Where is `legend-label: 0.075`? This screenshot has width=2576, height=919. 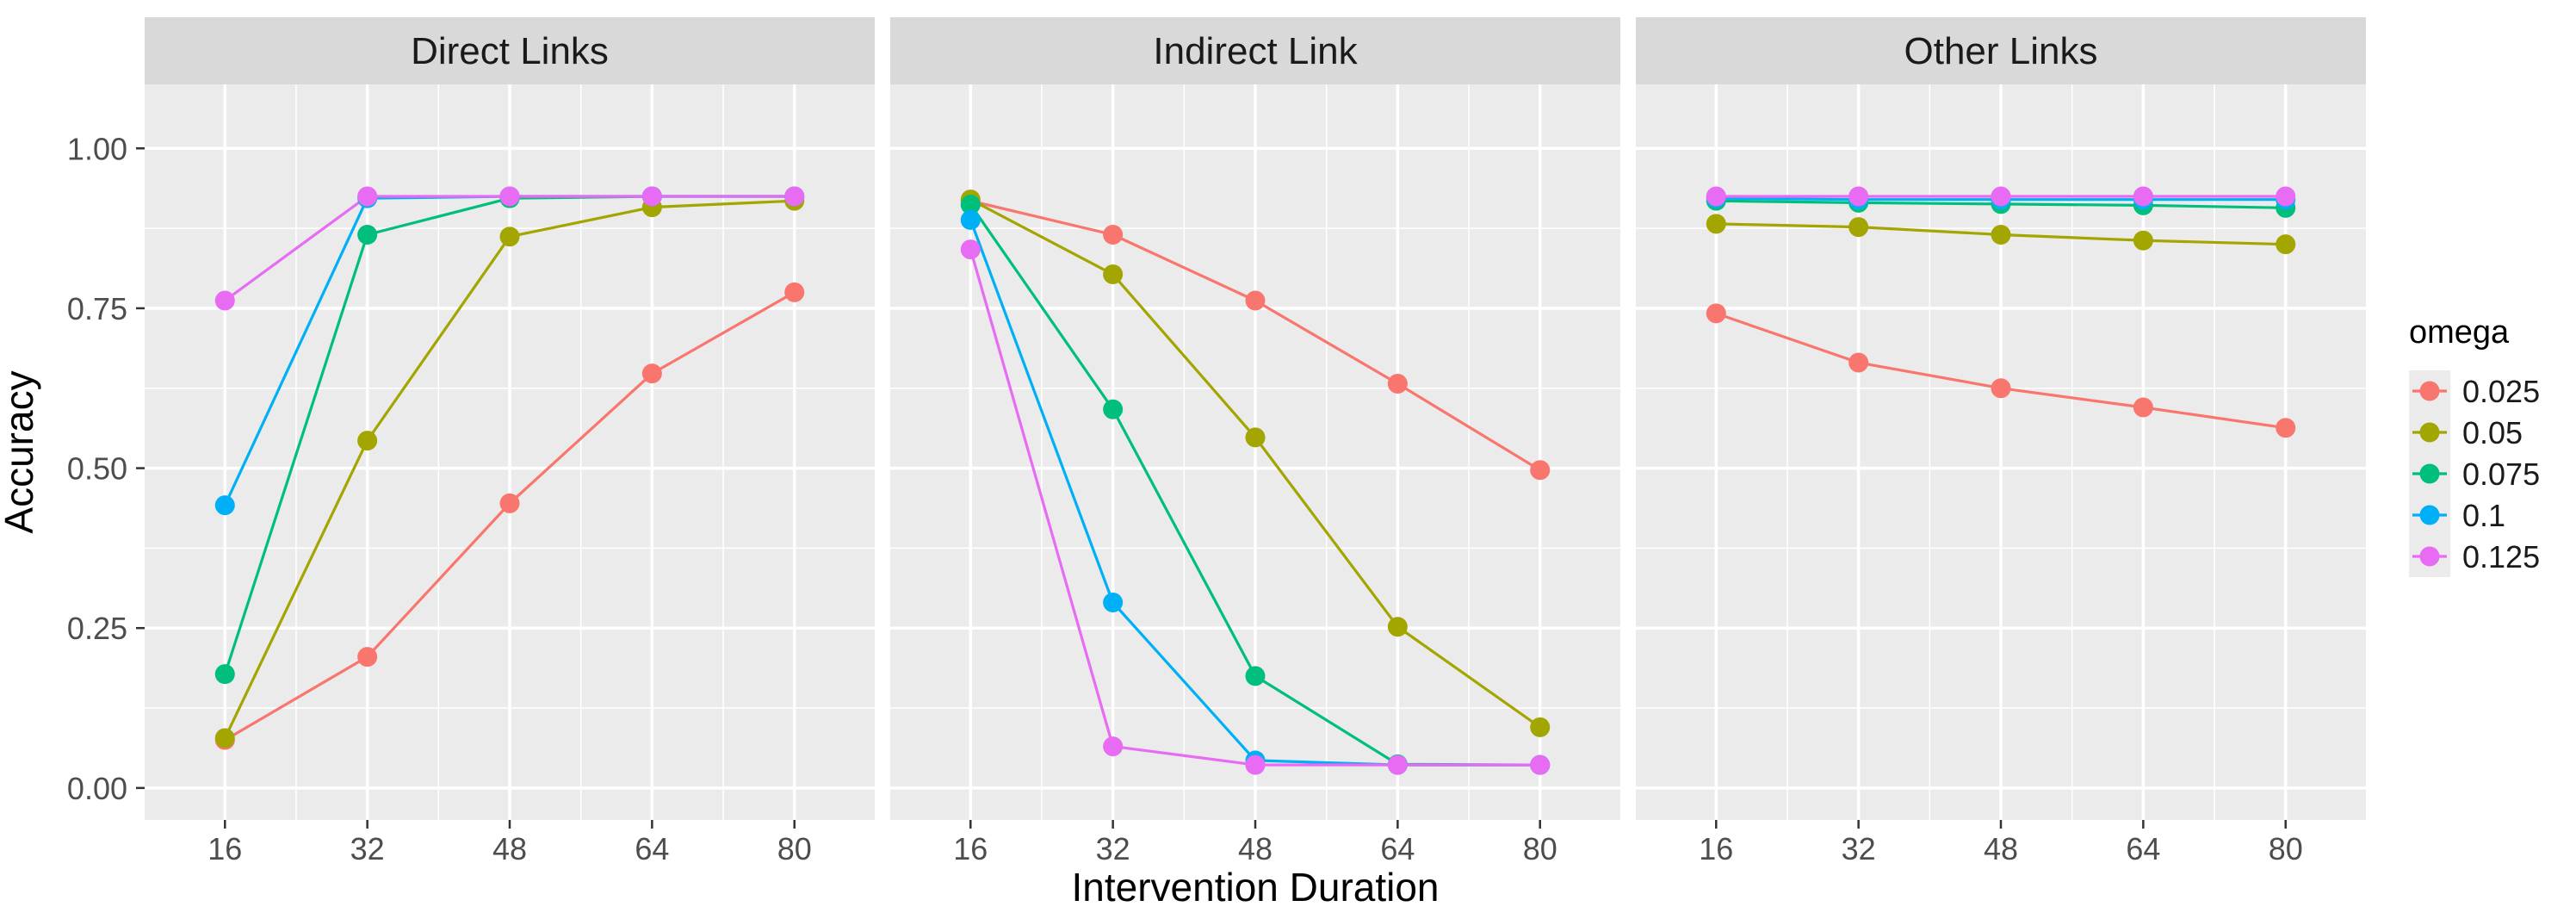 legend-label: 0.075 is located at coordinates (2501, 474).